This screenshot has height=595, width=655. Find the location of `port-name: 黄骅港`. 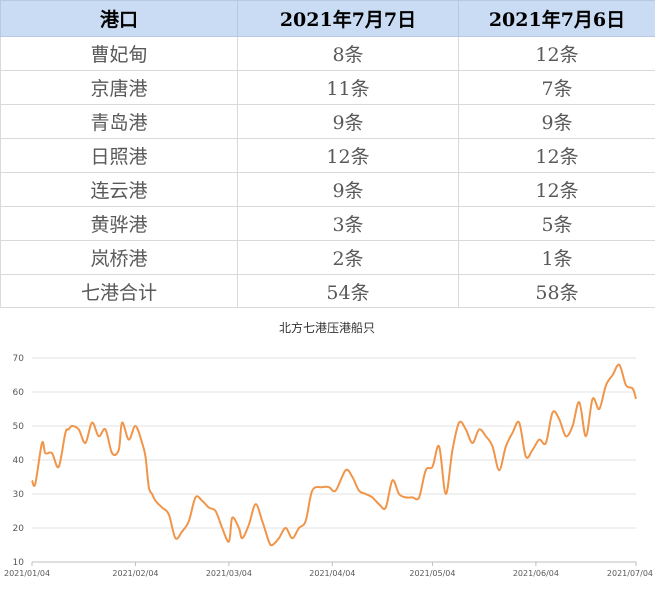

port-name: 黄骅港 is located at coordinates (119, 223).